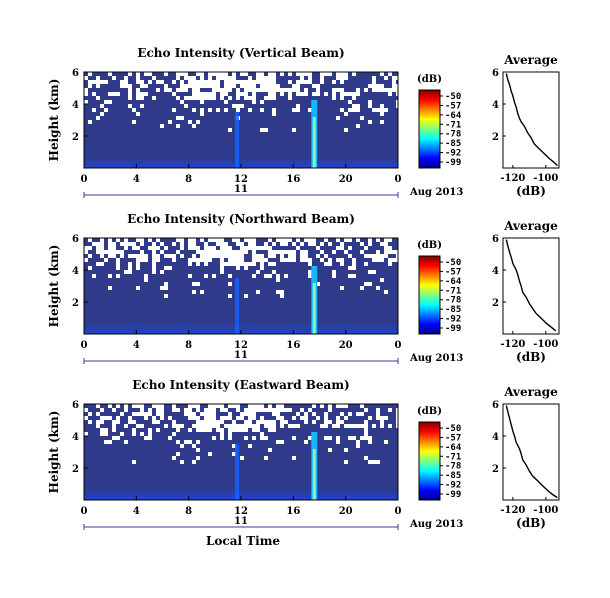 This screenshot has height=598, width=610. I want to click on average-y-tick-label: 2, so click(495, 303).